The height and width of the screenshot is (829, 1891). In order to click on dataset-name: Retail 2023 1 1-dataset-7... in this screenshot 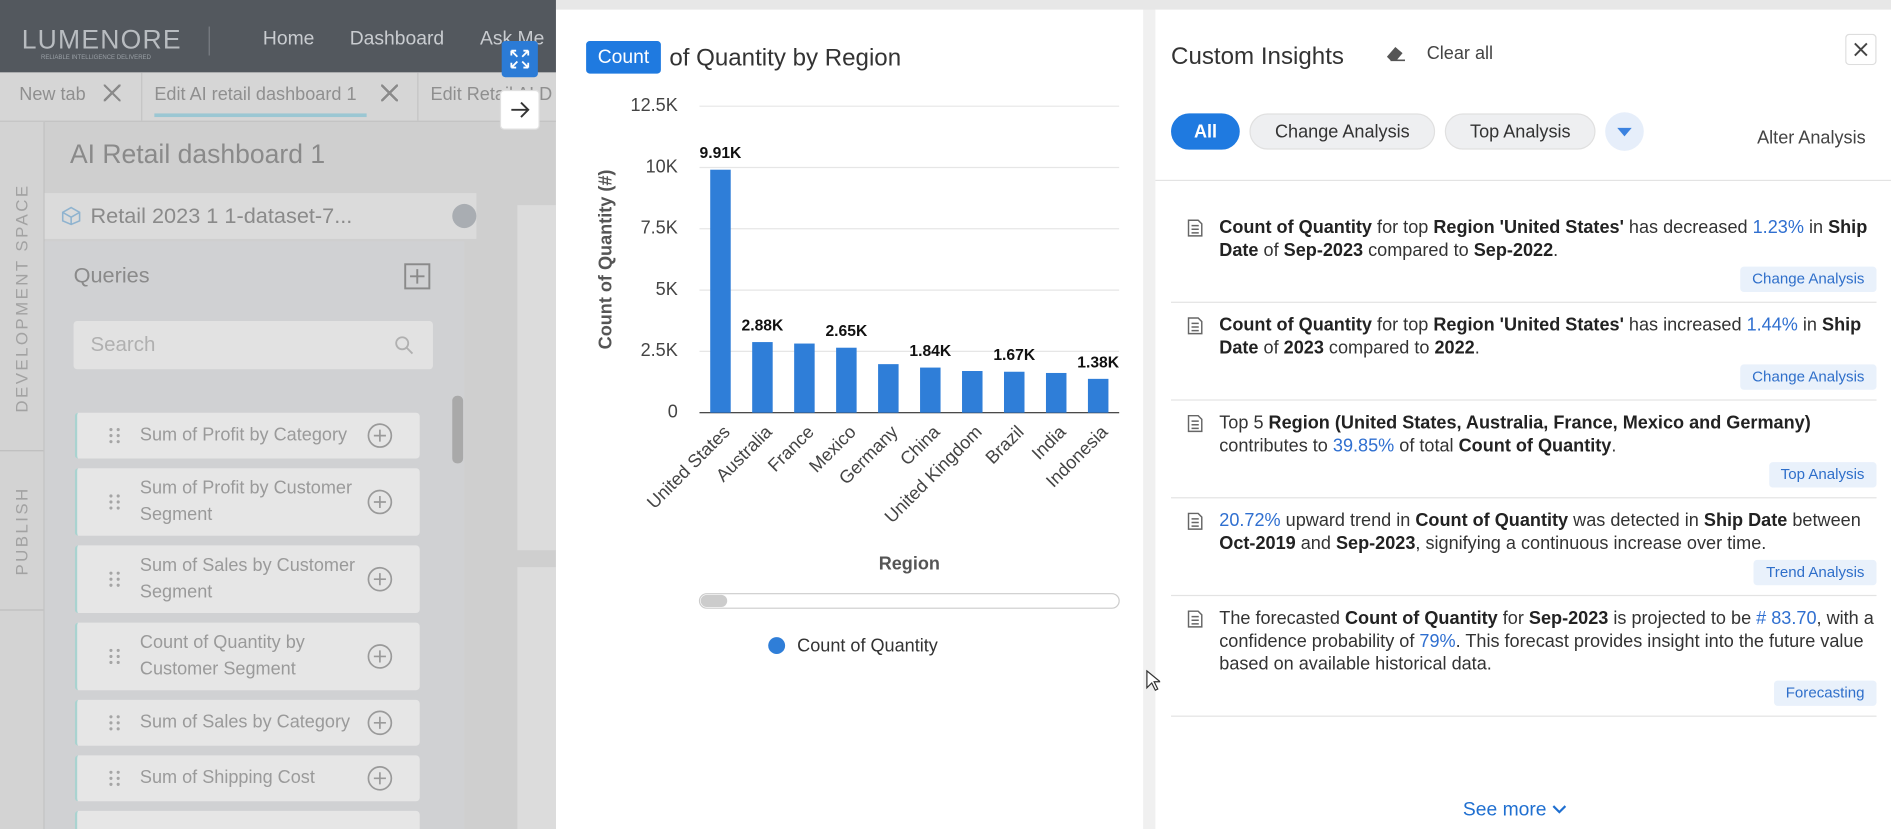, I will do `click(221, 216)`.